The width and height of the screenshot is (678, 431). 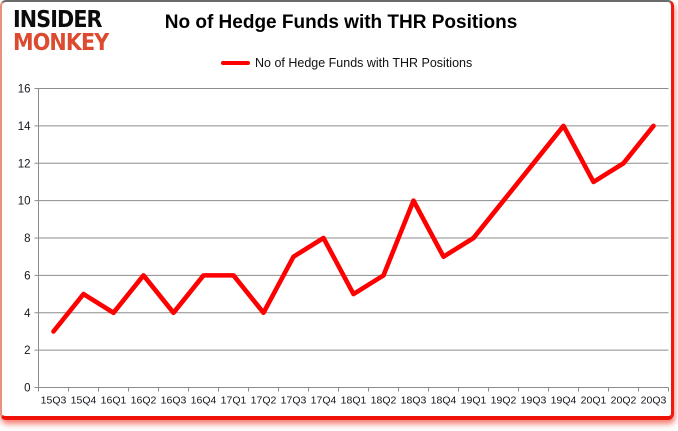 What do you see at coordinates (24, 164) in the screenshot?
I see `y-tick-label: 12` at bounding box center [24, 164].